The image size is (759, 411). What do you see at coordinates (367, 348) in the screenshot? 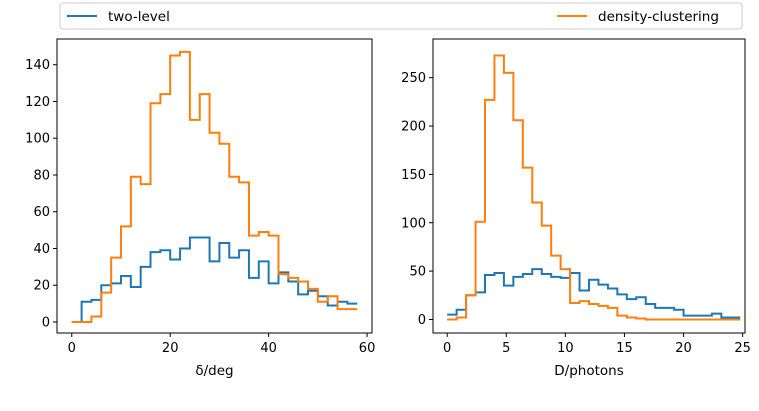
I see `x-tick-label: 60` at bounding box center [367, 348].